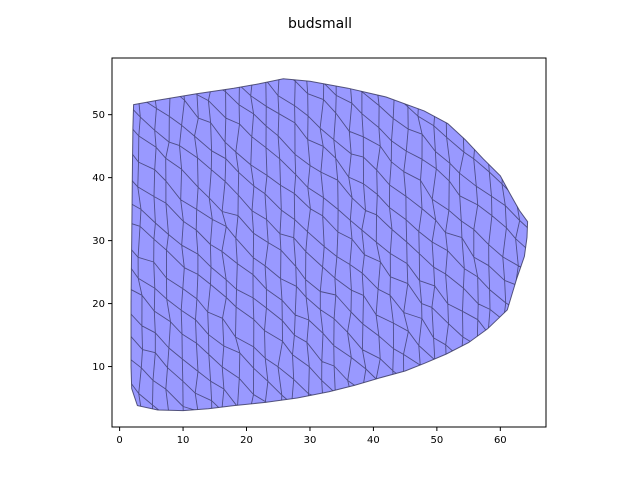 The image size is (640, 480). Describe the element at coordinates (246, 440) in the screenshot. I see `x-tick-label: 20` at that location.